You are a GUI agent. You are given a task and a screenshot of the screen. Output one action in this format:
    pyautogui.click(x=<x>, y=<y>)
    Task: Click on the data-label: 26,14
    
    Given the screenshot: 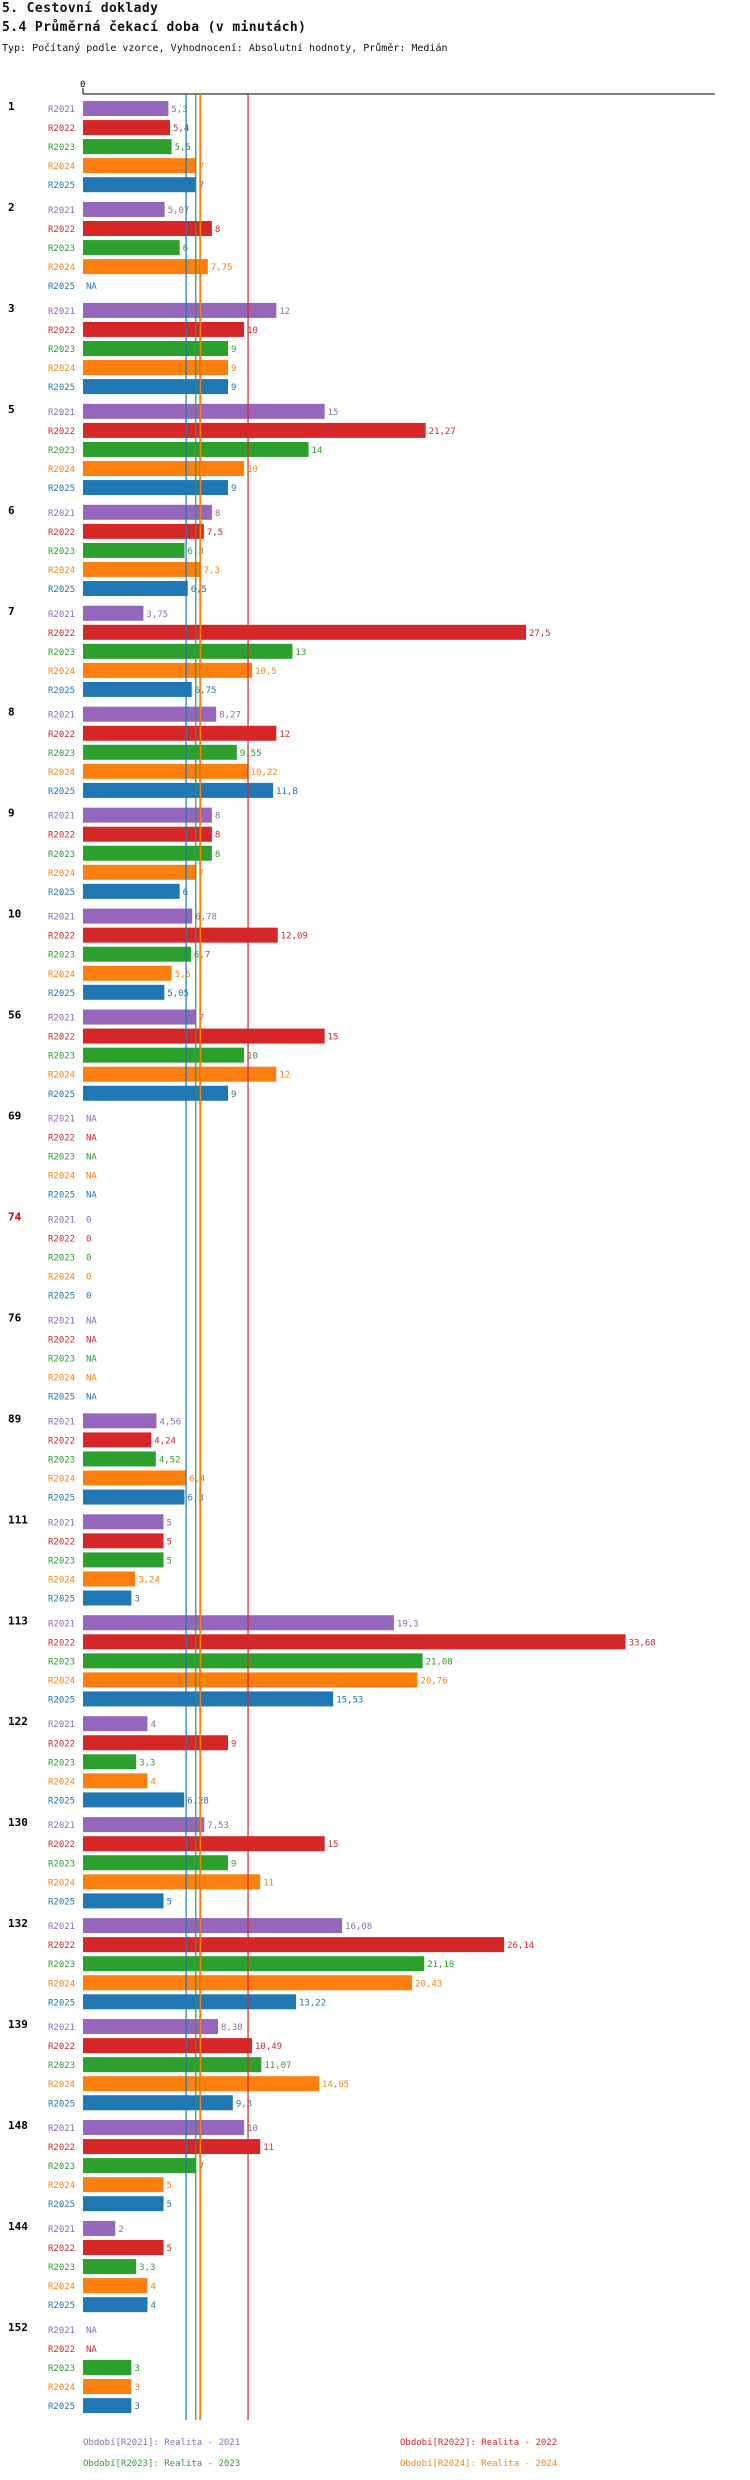 What is the action you would take?
    pyautogui.click(x=520, y=1946)
    